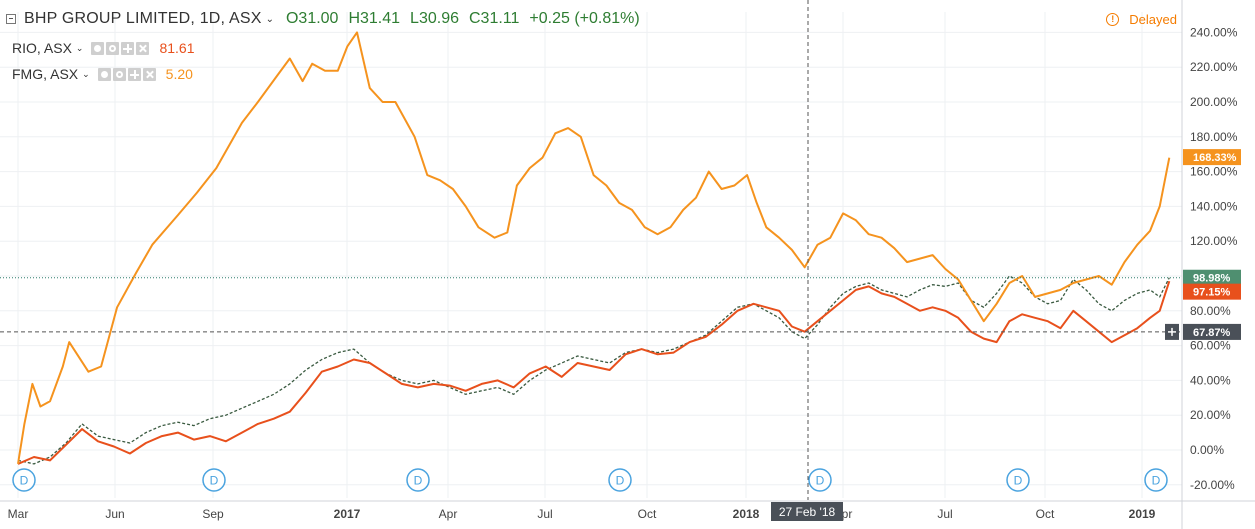 Image resolution: width=1255 pixels, height=529 pixels. Describe the element at coordinates (1214, 32) in the screenshot. I see `y-tick-label: 240.00%` at that location.